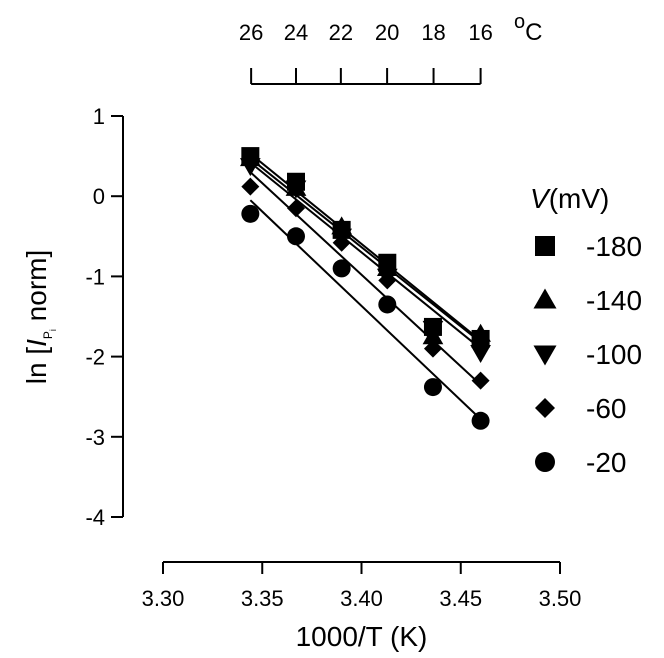 Image resolution: width=664 pixels, height=658 pixels. Describe the element at coordinates (36, 343) in the screenshot. I see `y-axis-title-current: I` at that location.